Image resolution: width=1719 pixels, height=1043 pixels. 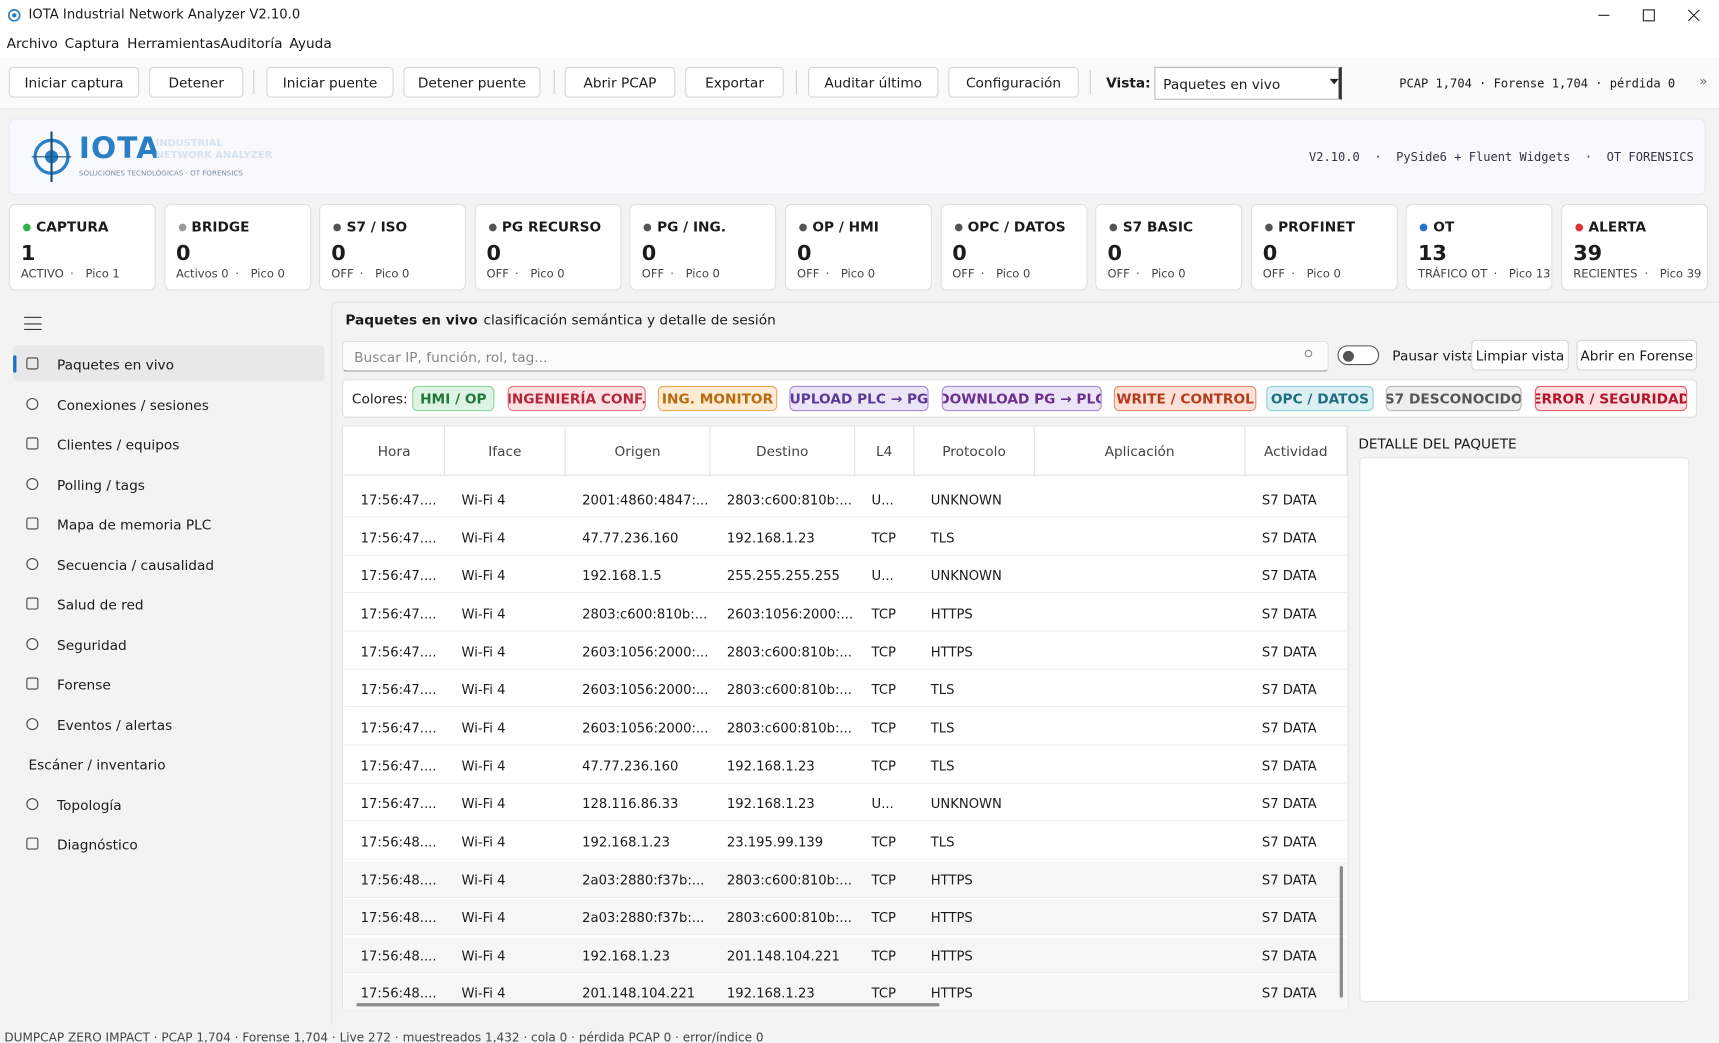 What do you see at coordinates (116, 364) in the screenshot?
I see `nav-item: Paquetes en vivo` at bounding box center [116, 364].